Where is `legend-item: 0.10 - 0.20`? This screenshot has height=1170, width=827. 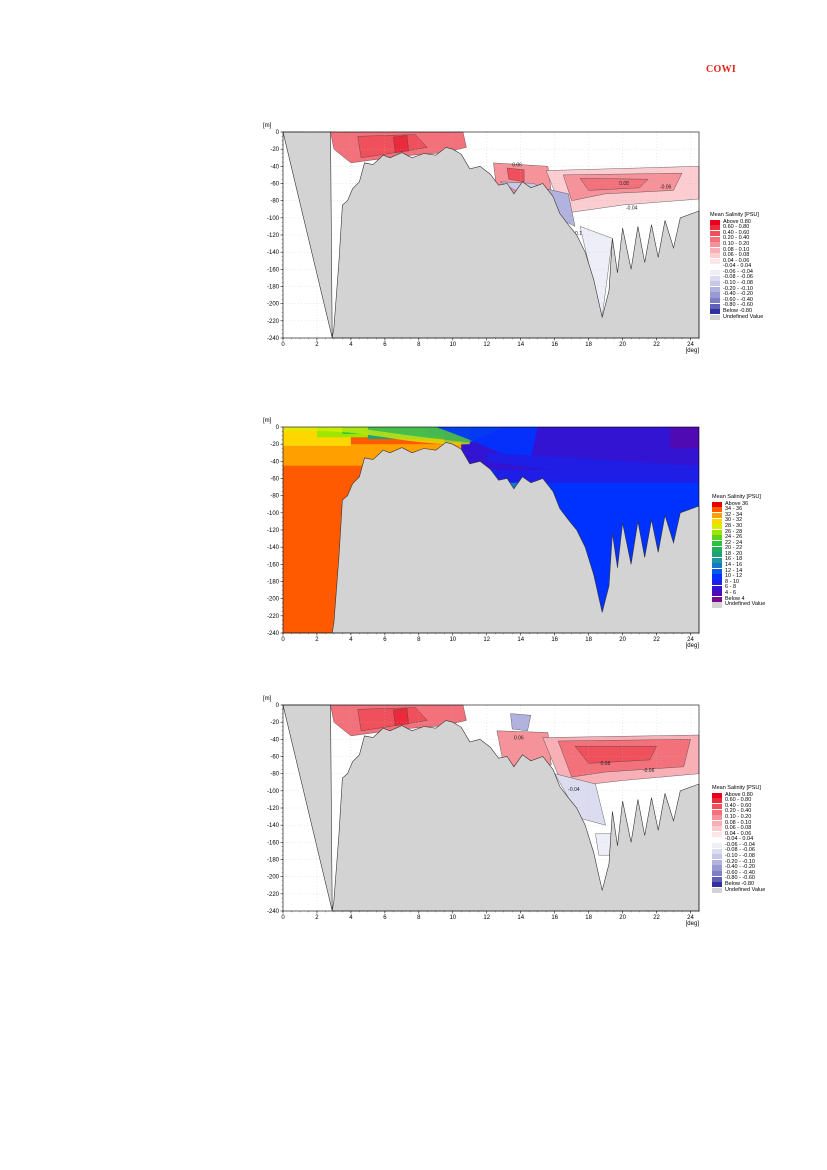 legend-item: 0.10 - 0.20 is located at coordinates (736, 244).